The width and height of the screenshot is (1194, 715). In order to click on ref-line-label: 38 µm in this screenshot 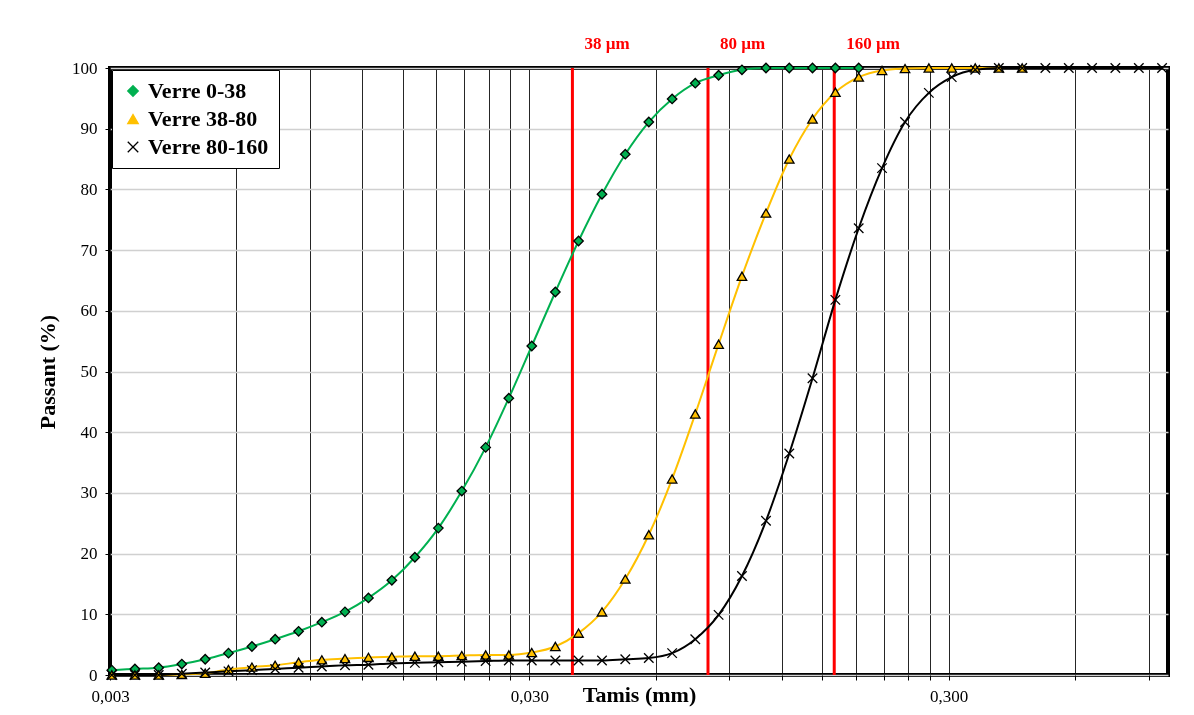, I will do `click(607, 43)`.